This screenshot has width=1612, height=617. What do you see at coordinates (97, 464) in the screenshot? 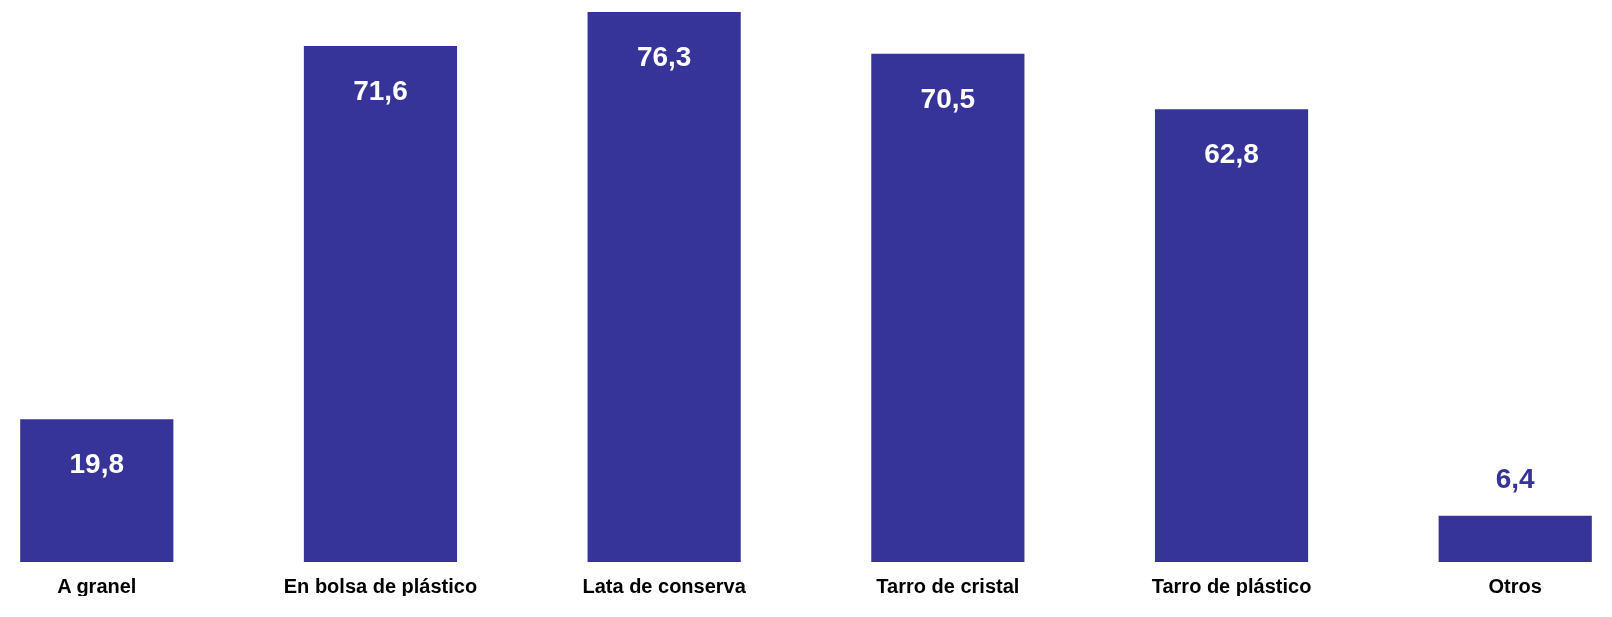
I see `data-label: 19,8` at bounding box center [97, 464].